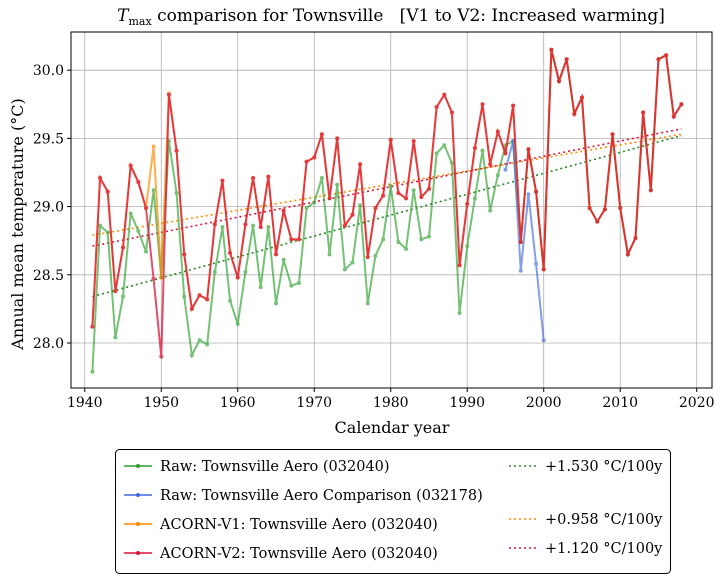  I want to click on legend-entry-trend: +0.958 °C/100y, so click(586, 520).